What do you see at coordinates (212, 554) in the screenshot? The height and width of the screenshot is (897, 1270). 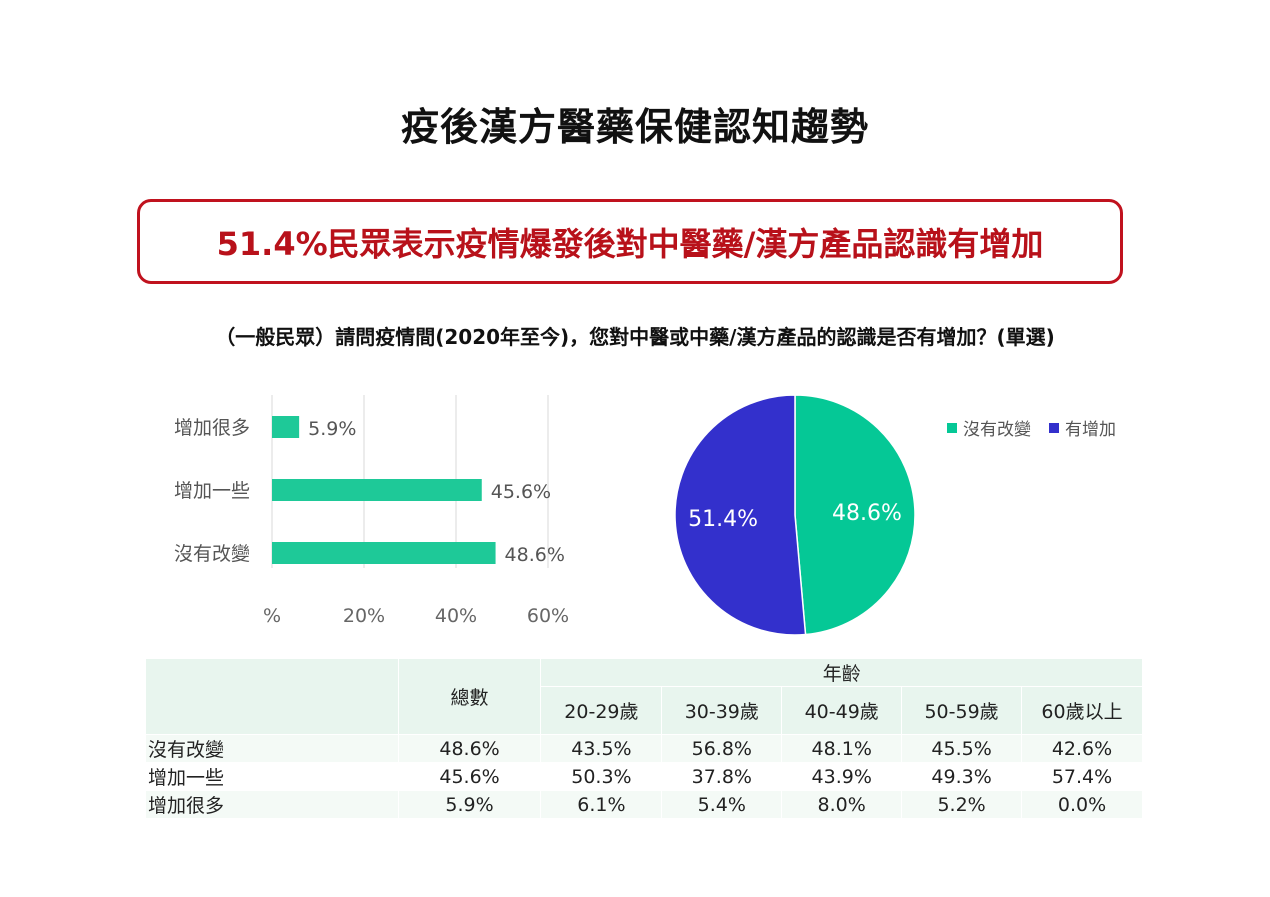 I see `category-label: 沒有改變` at bounding box center [212, 554].